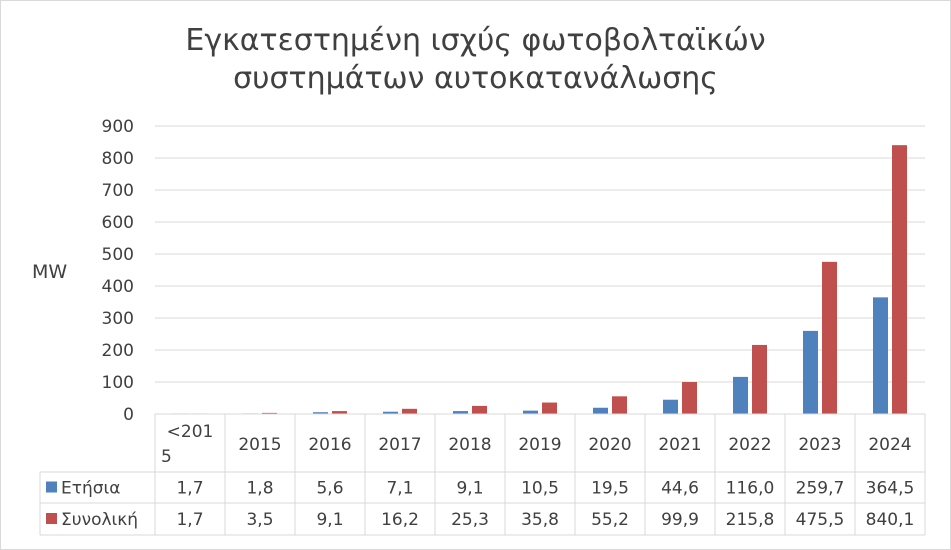 This screenshot has width=951, height=550. I want to click on y-tick-label: 400, so click(118, 287).